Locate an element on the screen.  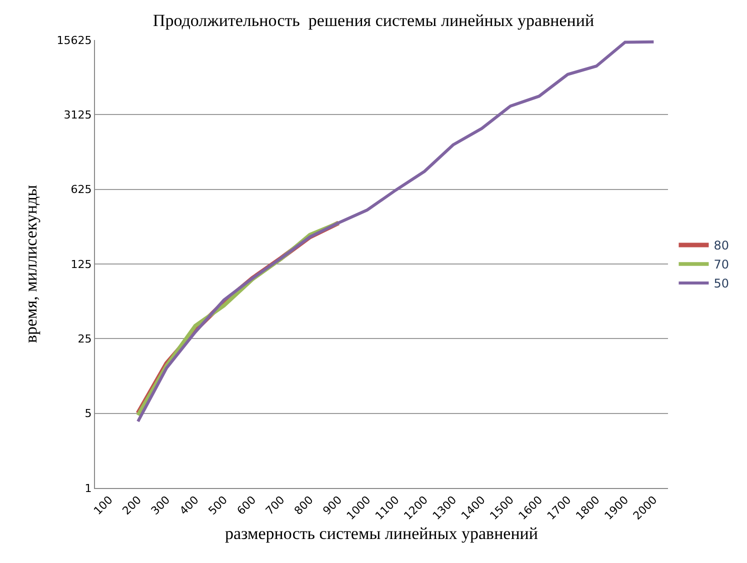
x-tick-label: 700 is located at coordinates (275, 506).